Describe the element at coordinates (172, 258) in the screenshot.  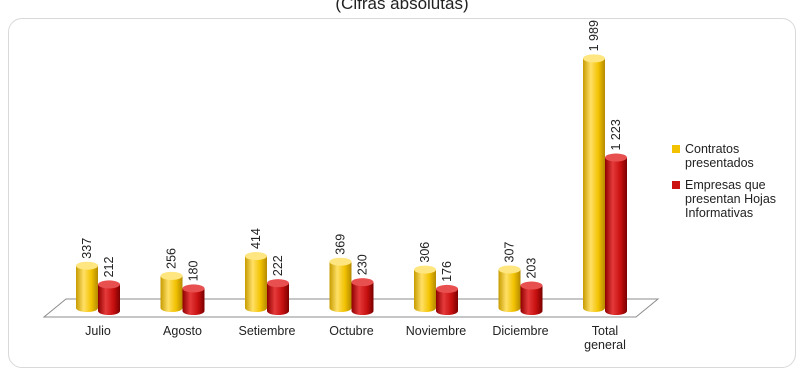
I see `value-label: 256` at that location.